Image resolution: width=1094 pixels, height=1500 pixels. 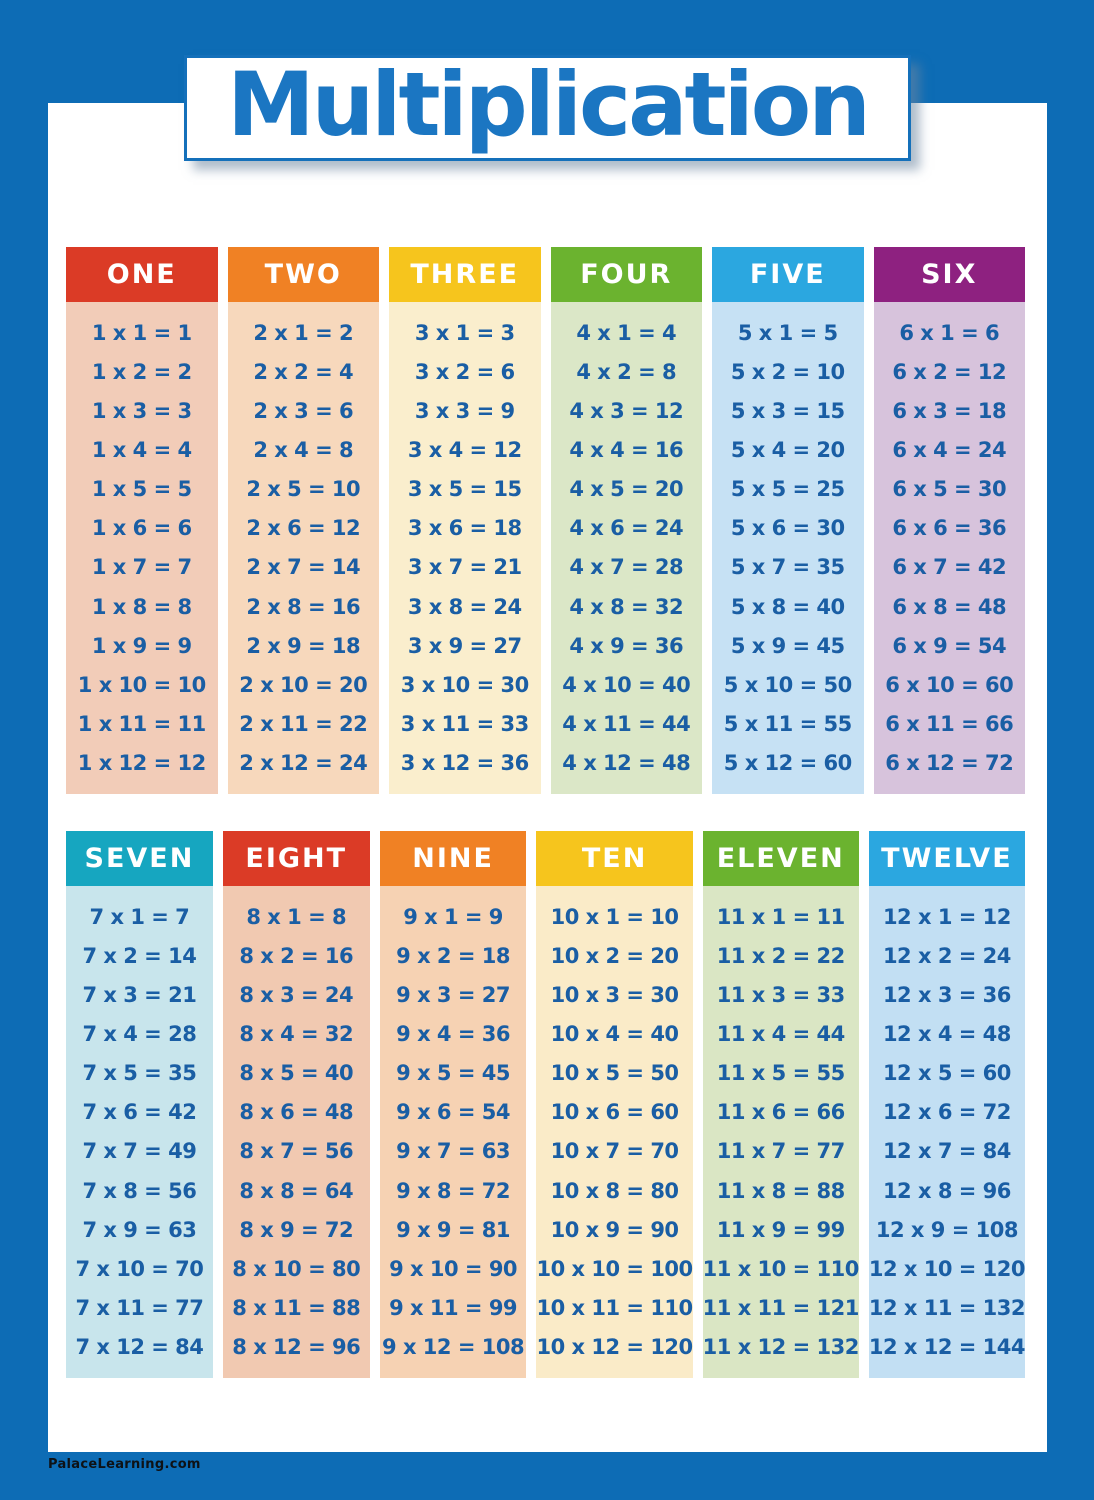 What do you see at coordinates (141, 450) in the screenshot?
I see `fact-row: 1 x 4 = 4` at bounding box center [141, 450].